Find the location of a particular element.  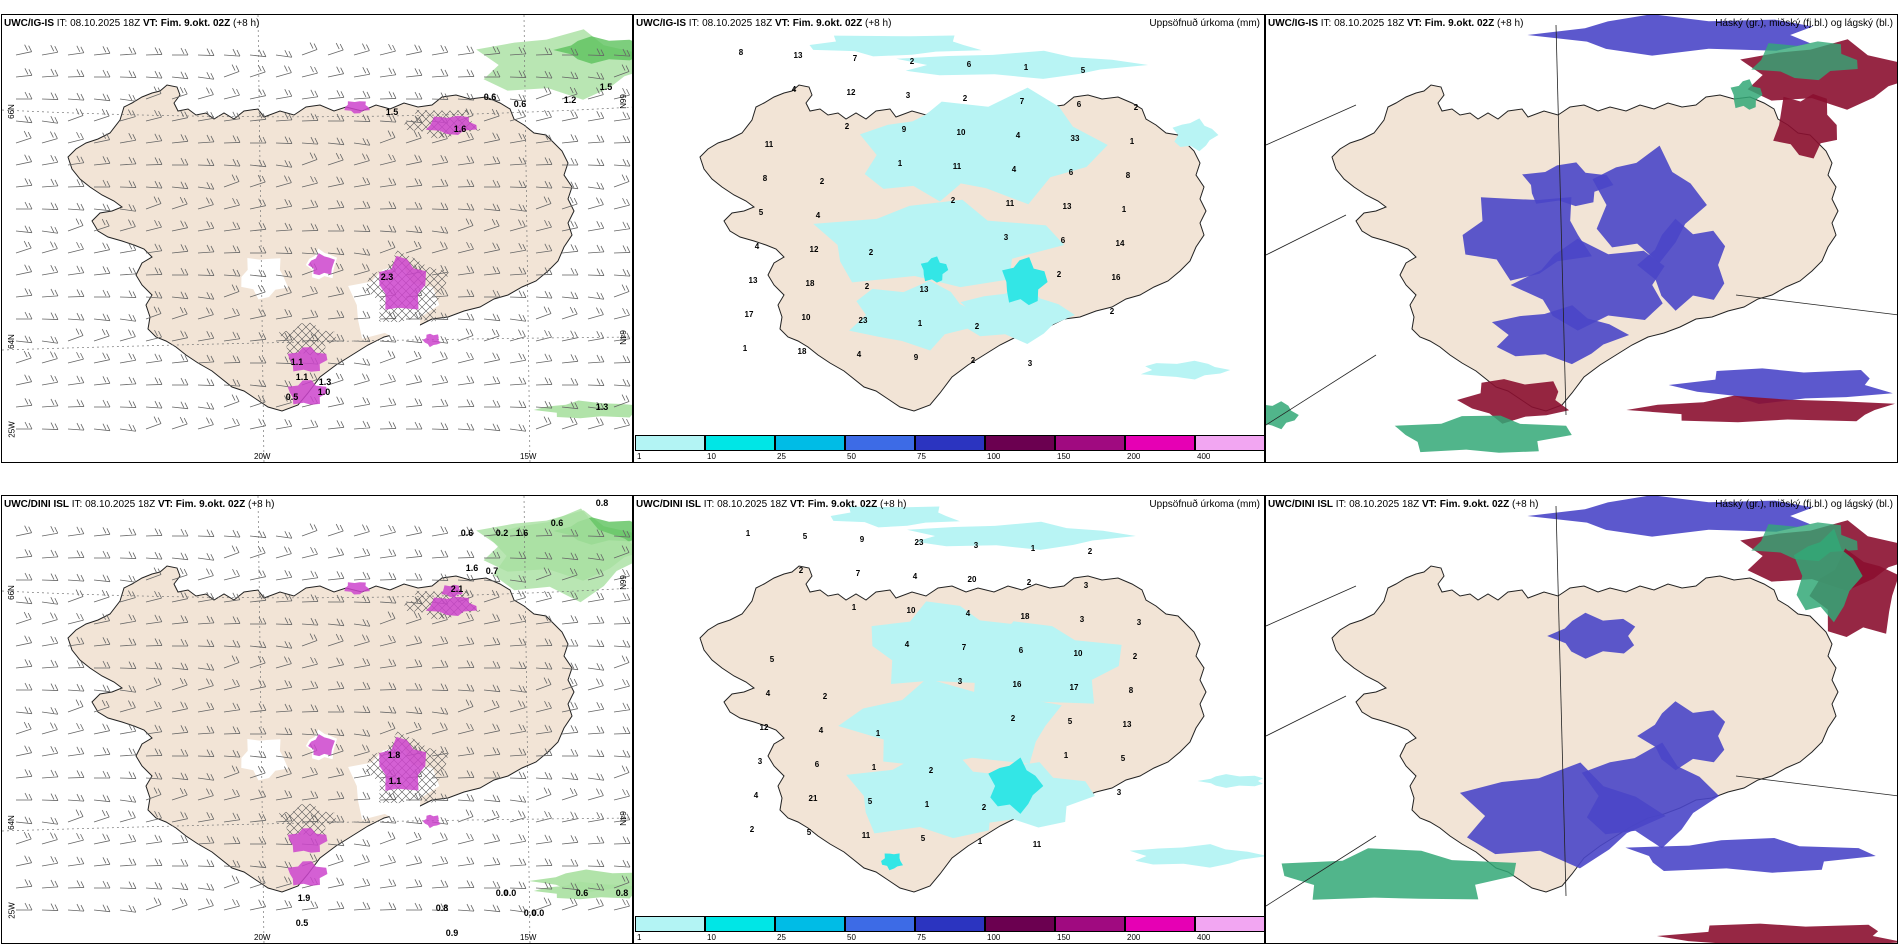

wind-max-label: 1.3 is located at coordinates (602, 407).